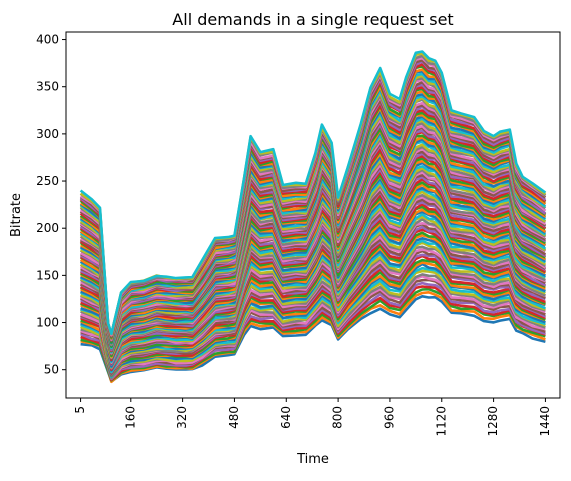 The width and height of the screenshot is (571, 481). Describe the element at coordinates (545, 421) in the screenshot. I see `x-tick-label: 1440` at that location.